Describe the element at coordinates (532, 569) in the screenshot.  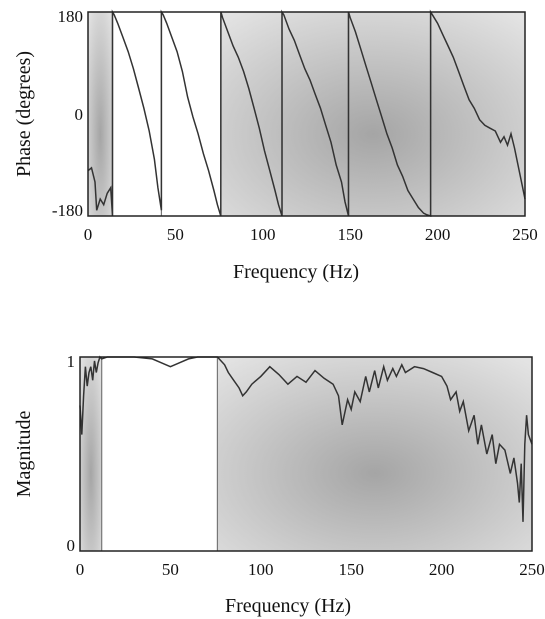
I see `magnitude-x-tick-label: 250` at that location.